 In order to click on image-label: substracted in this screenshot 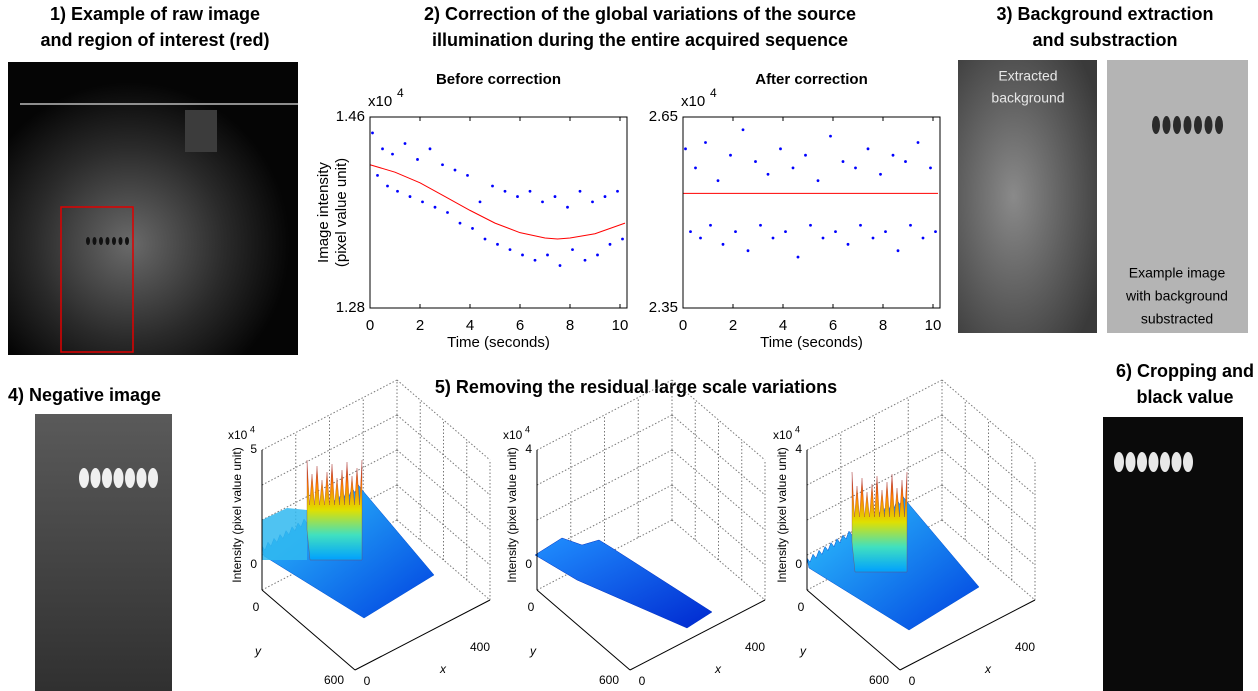, I will do `click(1177, 319)`.